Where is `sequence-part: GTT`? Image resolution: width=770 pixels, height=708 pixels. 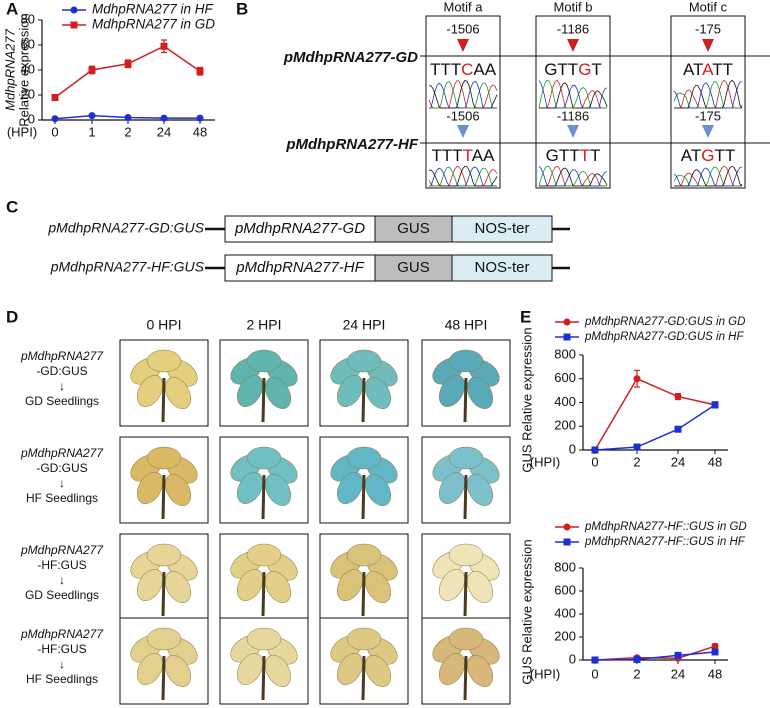
sequence-part: GTT is located at coordinates (561, 69).